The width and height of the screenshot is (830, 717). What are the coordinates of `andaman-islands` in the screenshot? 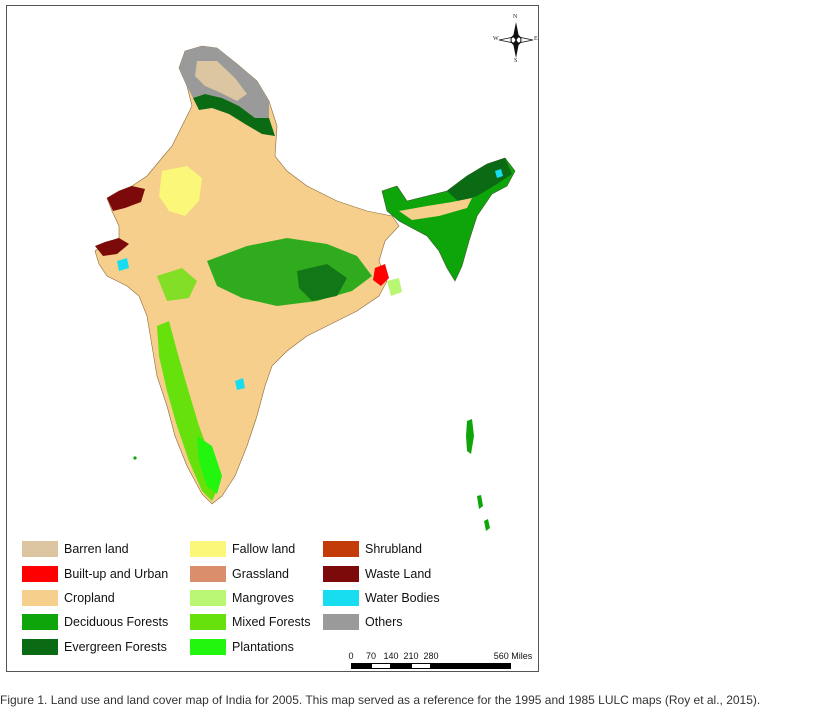 It's located at (470, 436).